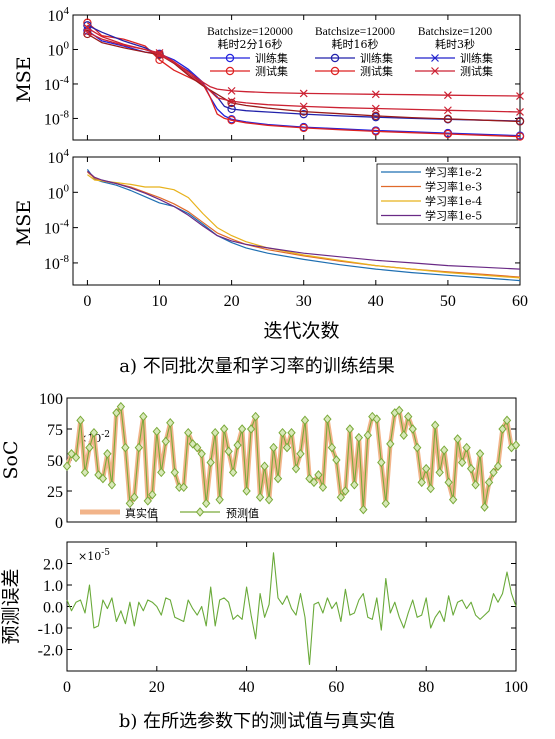 The height and width of the screenshot is (739, 555). I want to click on y-axis-label: MSE, so click(24, 79).